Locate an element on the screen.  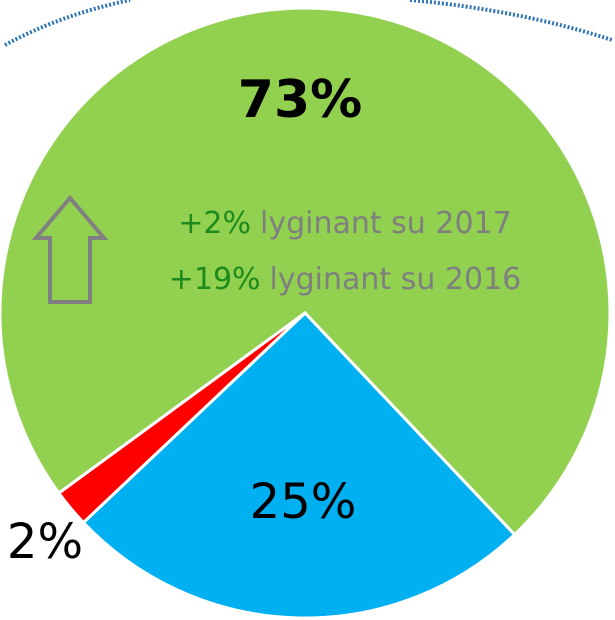
annotation: +19% lyginant su 2016 is located at coordinates (345, 279).